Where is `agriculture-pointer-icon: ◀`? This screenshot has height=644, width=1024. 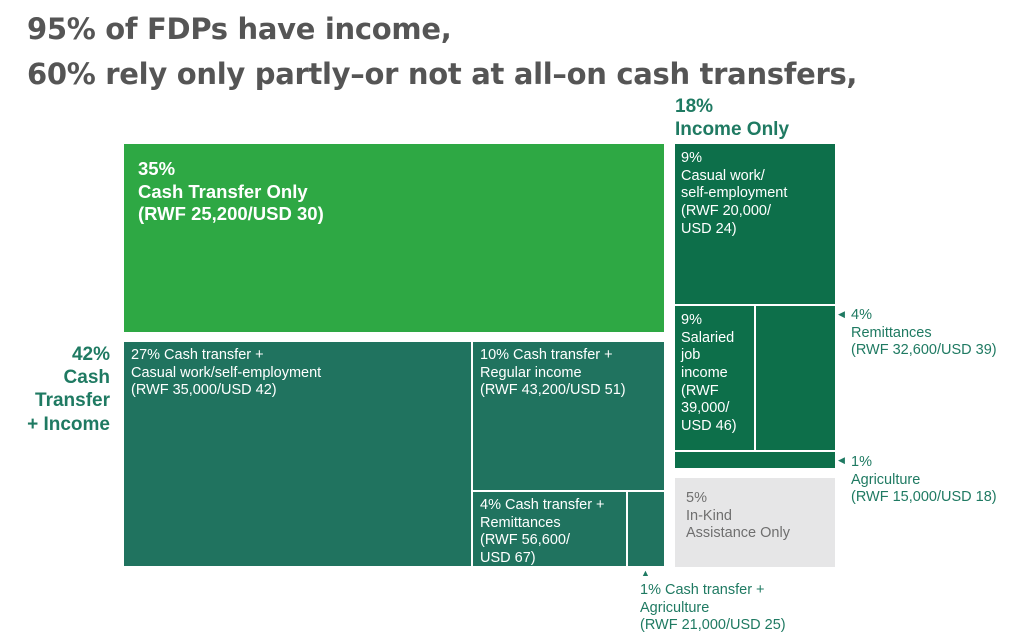
agriculture-pointer-icon: ◀ is located at coordinates (841, 460).